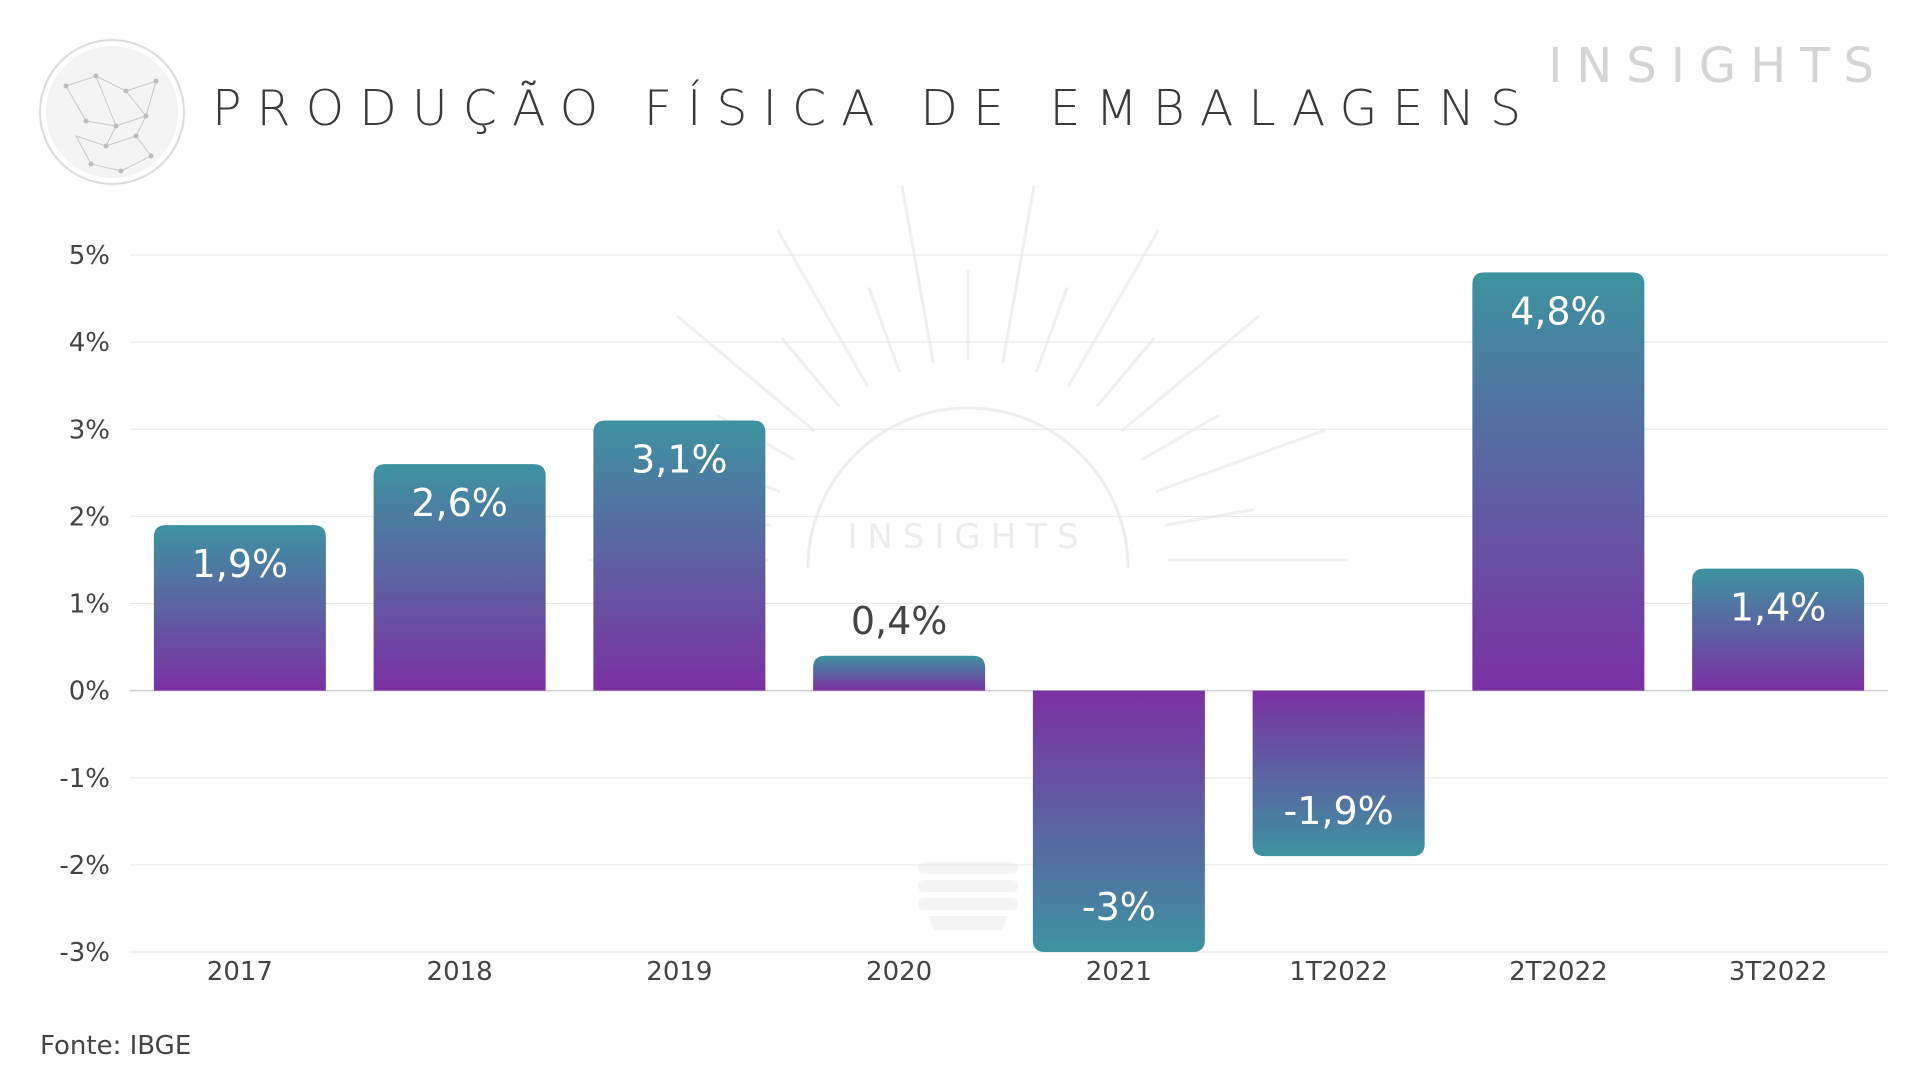  What do you see at coordinates (112, 112) in the screenshot?
I see `globe-logo-icon` at bounding box center [112, 112].